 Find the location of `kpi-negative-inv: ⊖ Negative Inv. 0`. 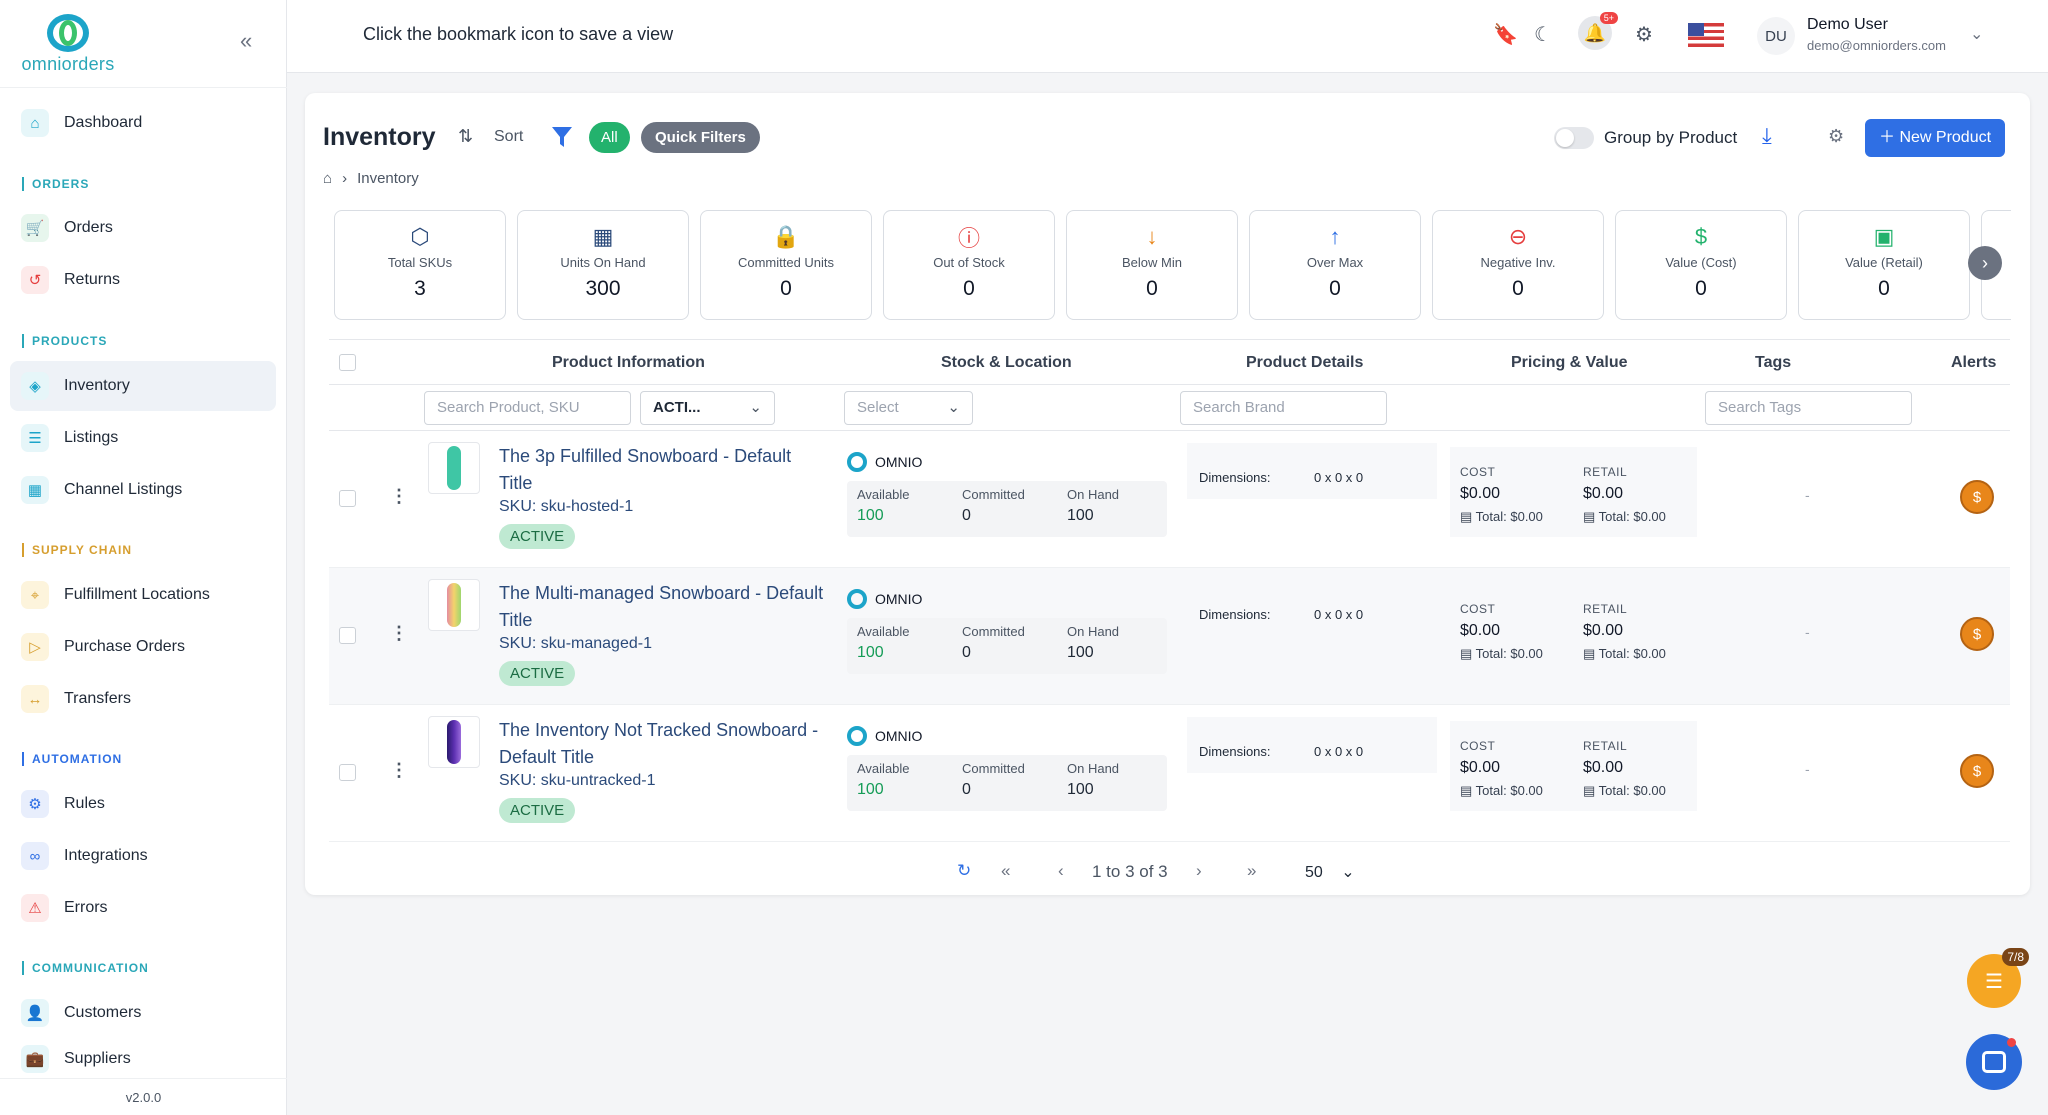

kpi-negative-inv: ⊖ Negative Inv. 0 is located at coordinates (1518, 265).